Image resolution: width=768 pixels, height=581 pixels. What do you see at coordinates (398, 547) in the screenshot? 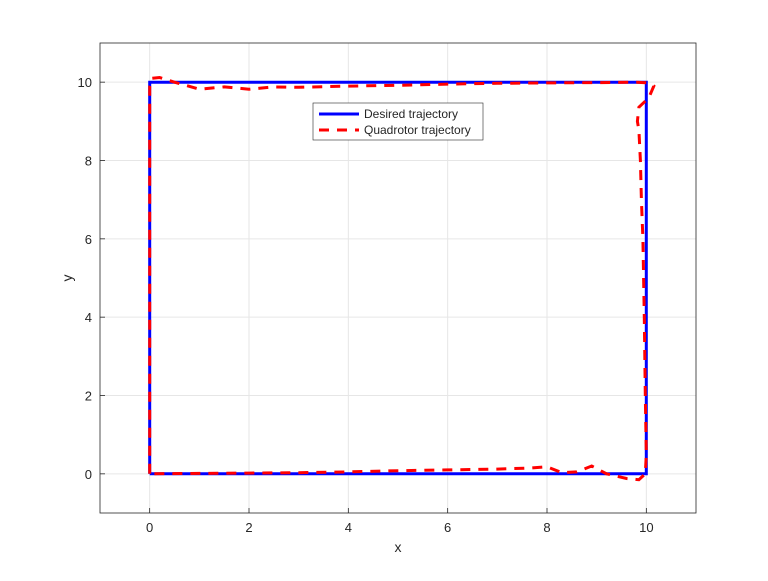
I see `x-axis-label: x` at bounding box center [398, 547].